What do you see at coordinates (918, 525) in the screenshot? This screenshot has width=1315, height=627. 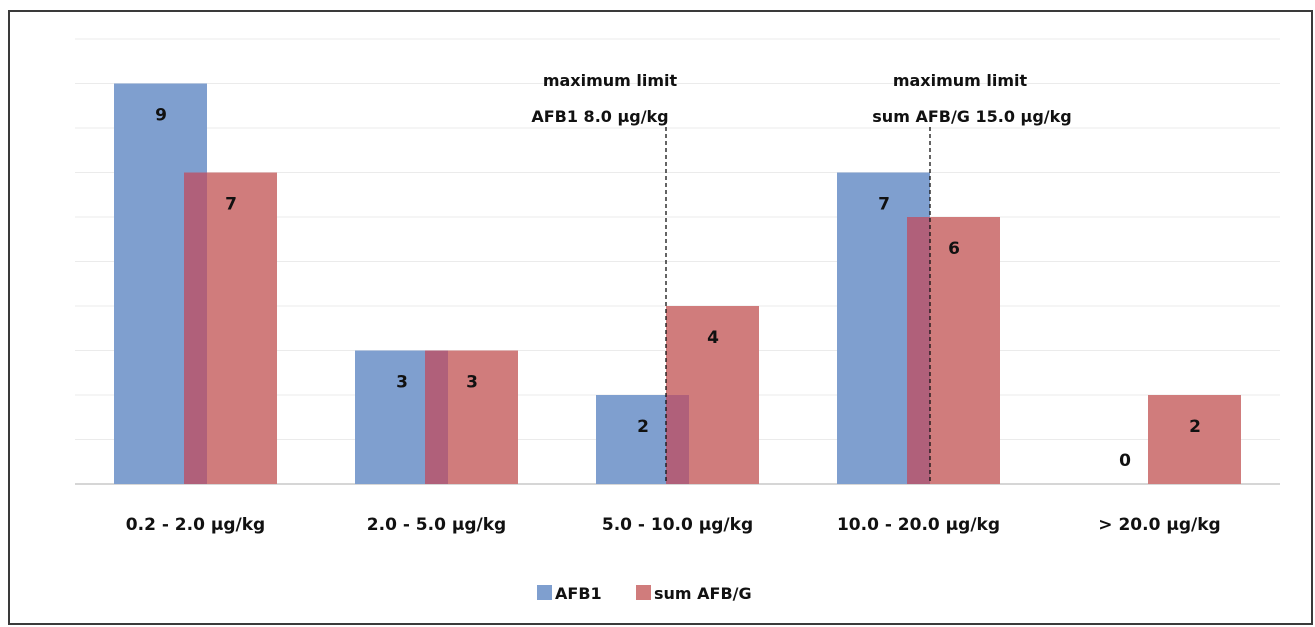 I see `x-tick-label: 10.0 - 20.0 µg/kg` at bounding box center [918, 525].